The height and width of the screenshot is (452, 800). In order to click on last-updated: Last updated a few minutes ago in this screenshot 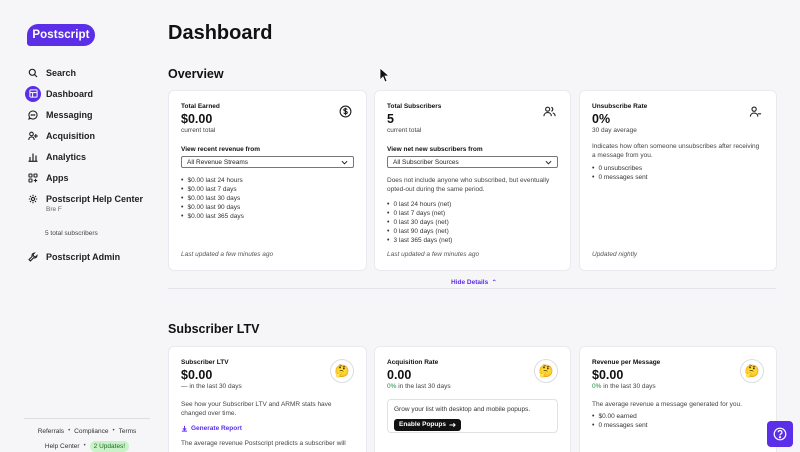, I will do `click(227, 254)`.